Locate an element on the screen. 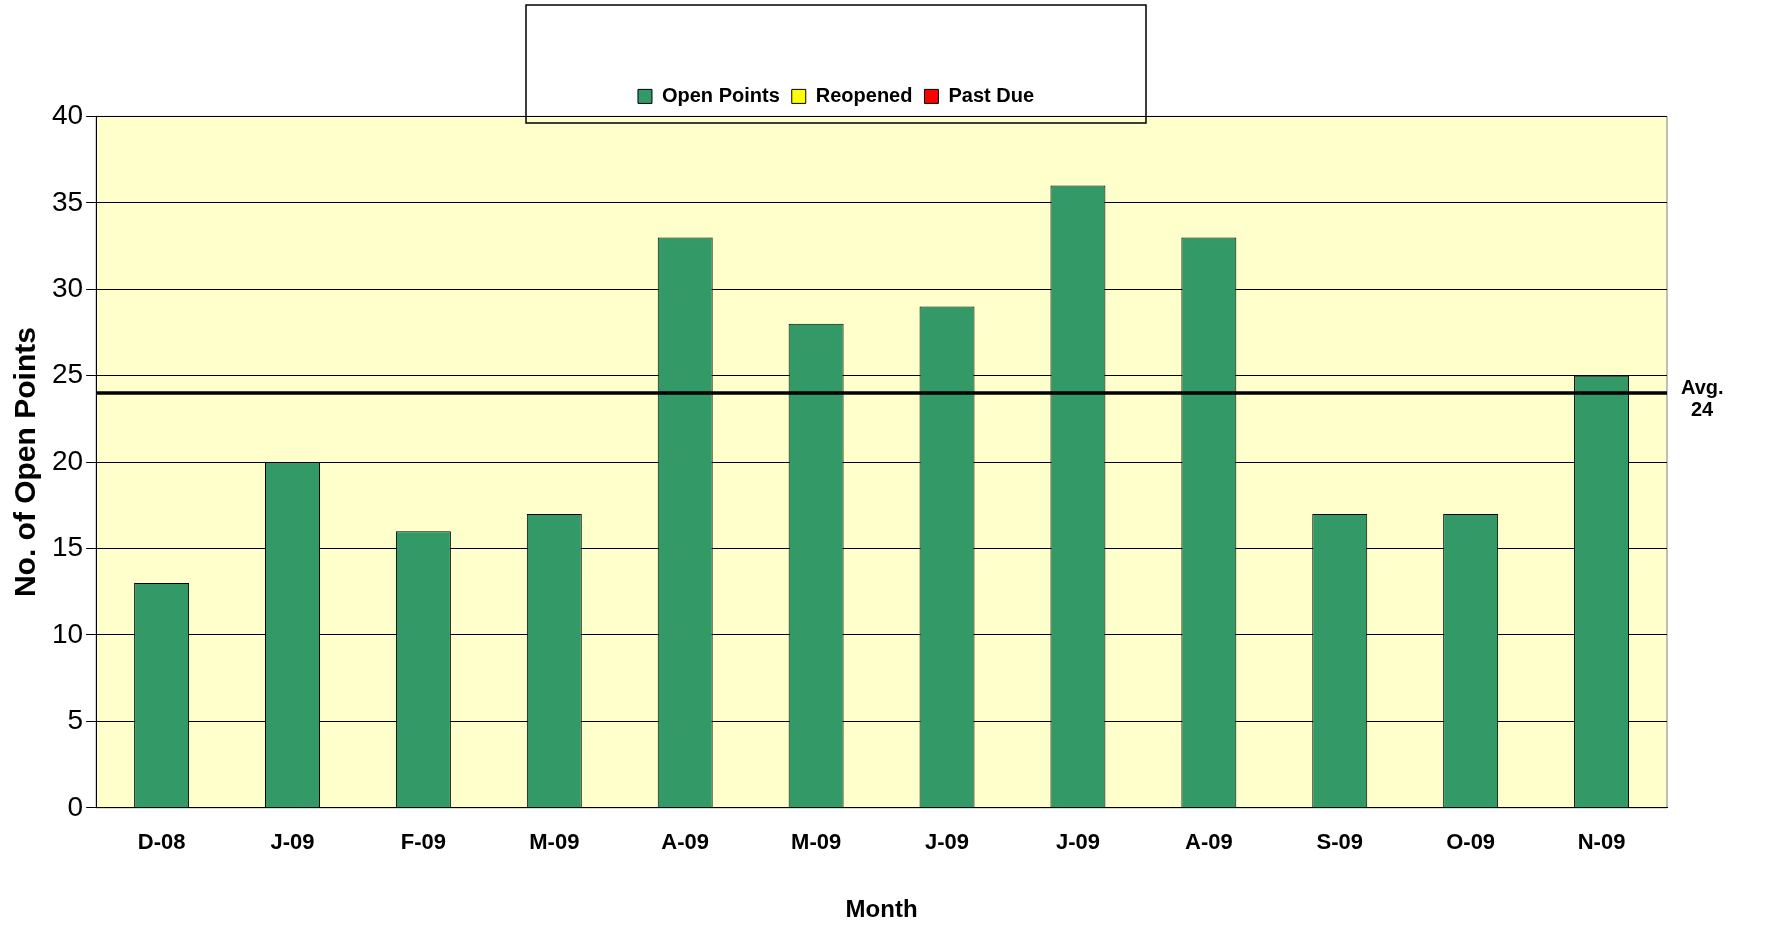 The height and width of the screenshot is (934, 1767). y-tick-label: 0 is located at coordinates (75, 806).